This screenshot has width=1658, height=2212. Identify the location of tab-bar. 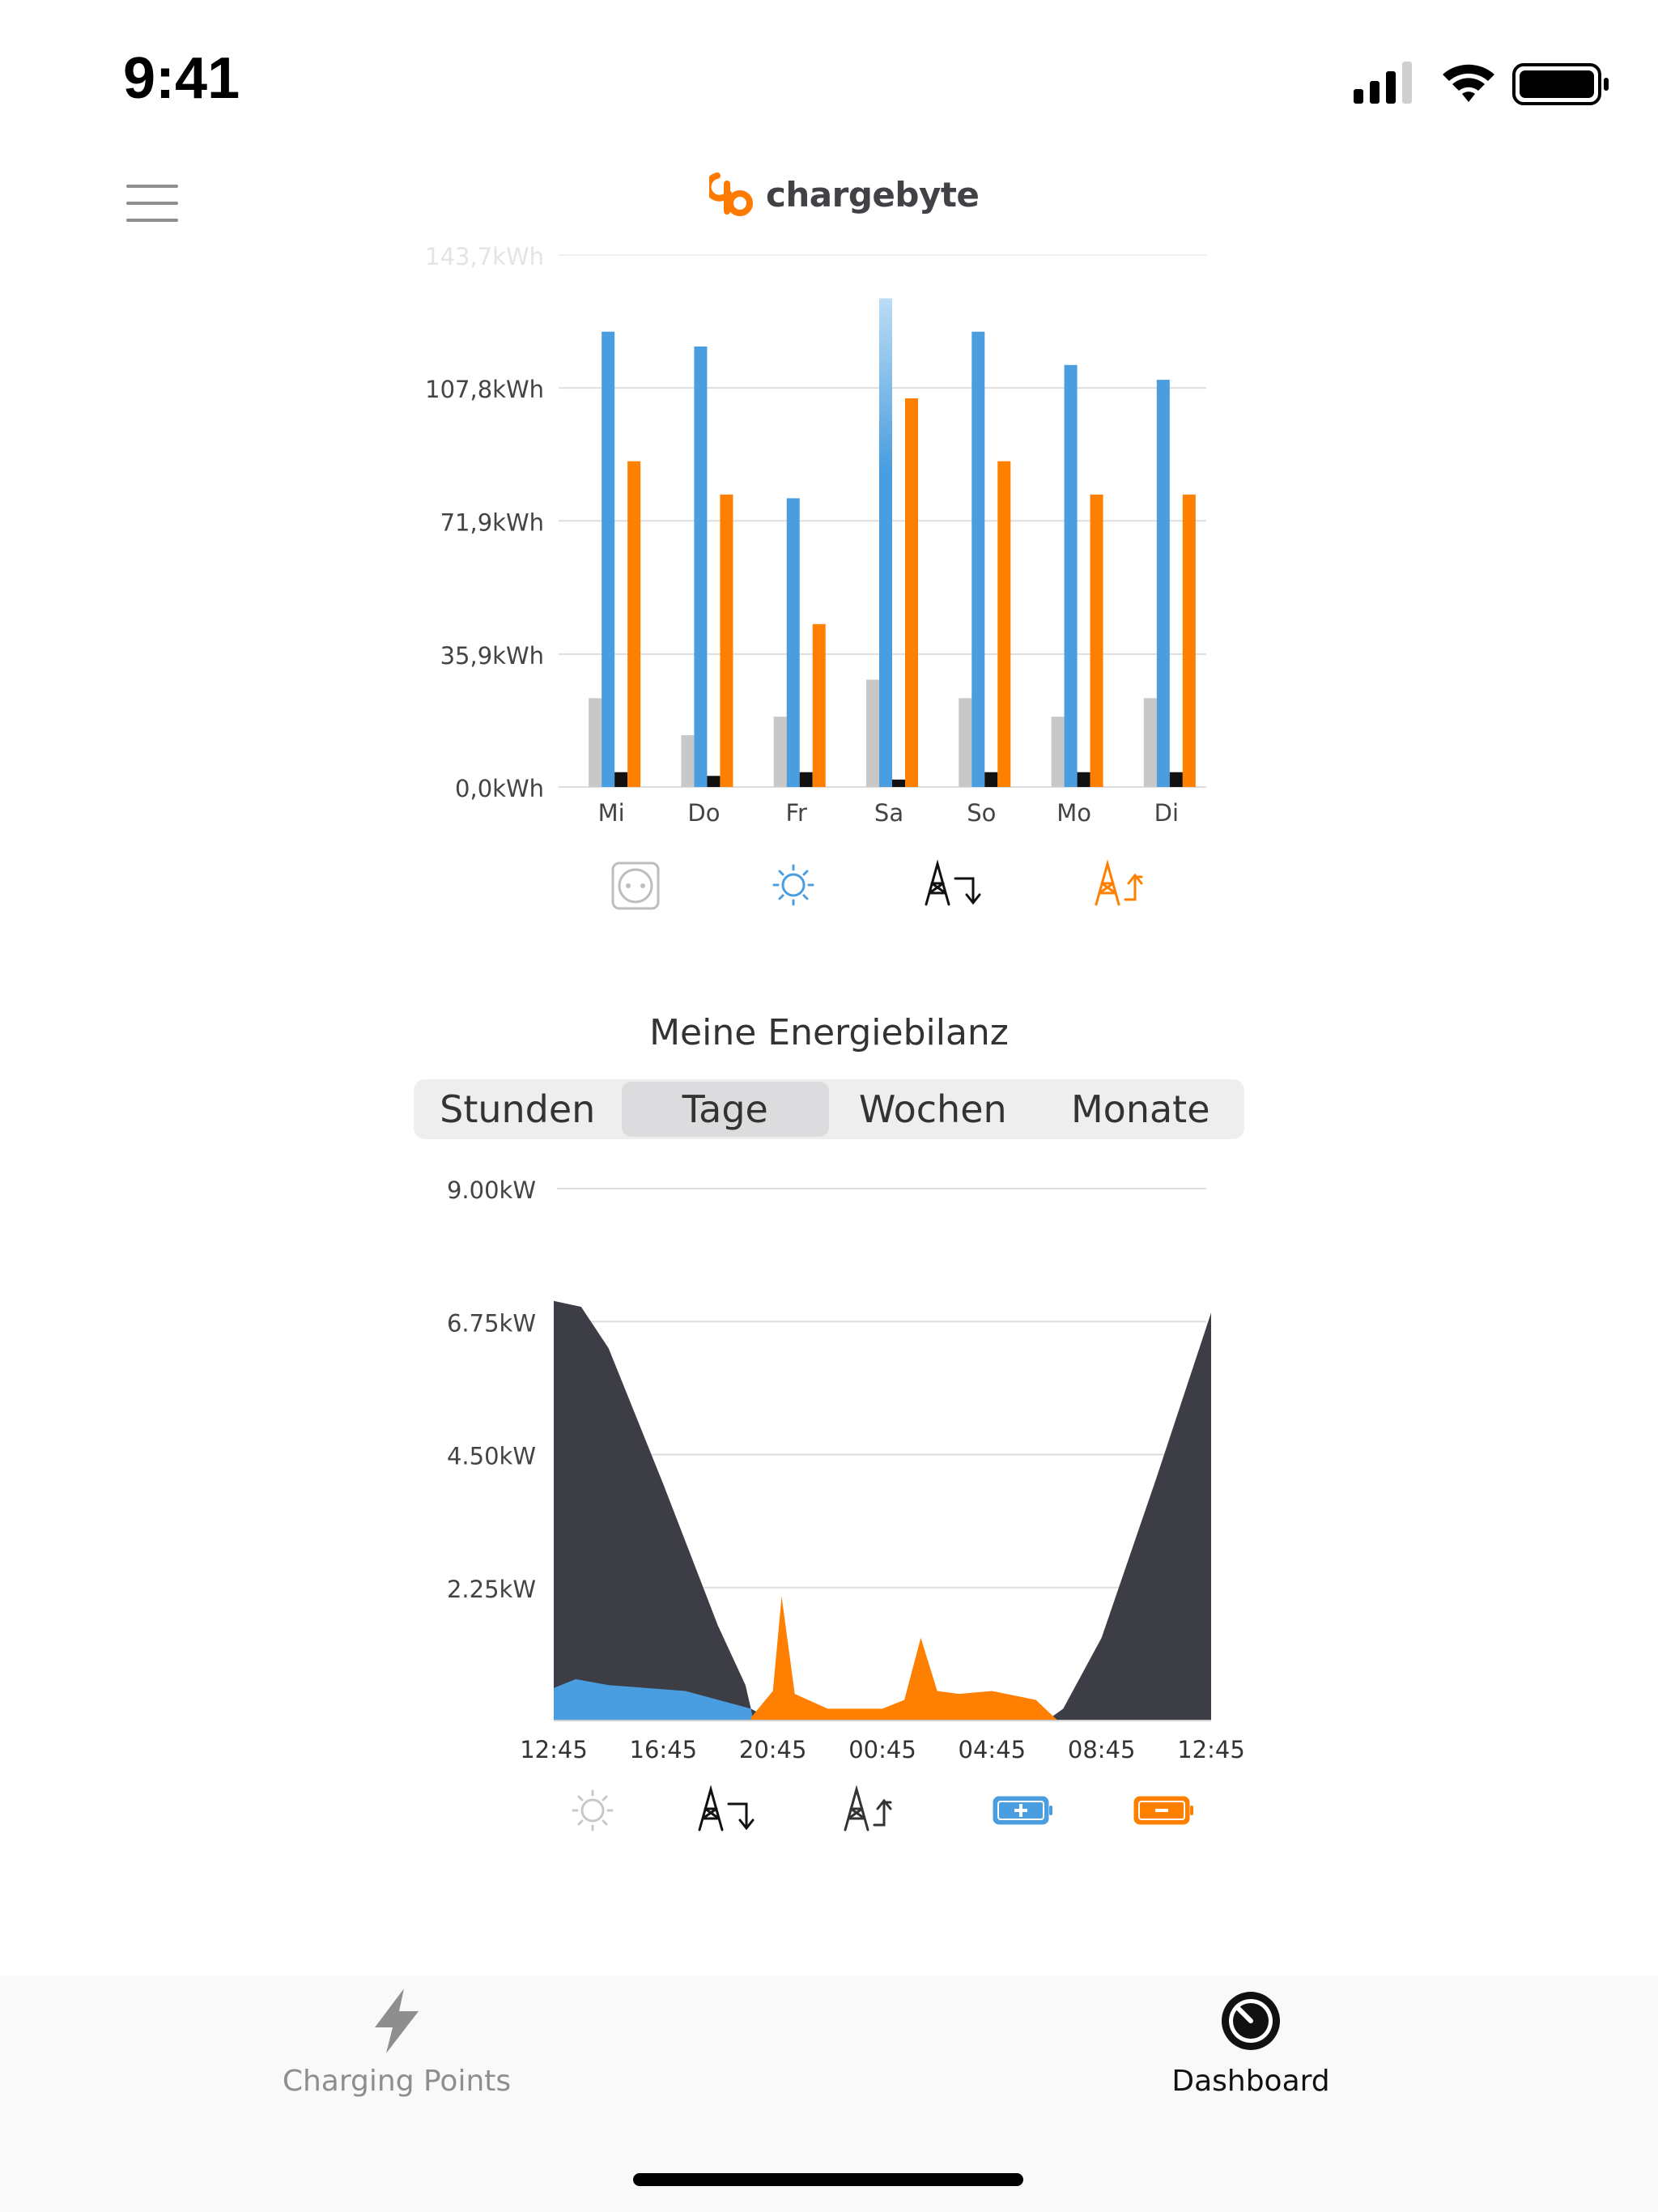
(829, 2094).